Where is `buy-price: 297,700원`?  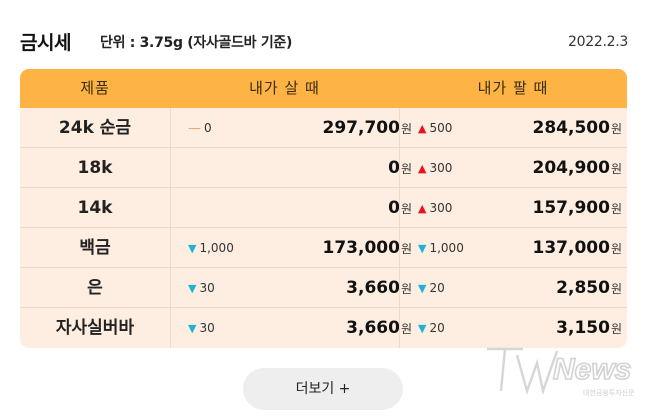 buy-price: 297,700원 is located at coordinates (301, 128).